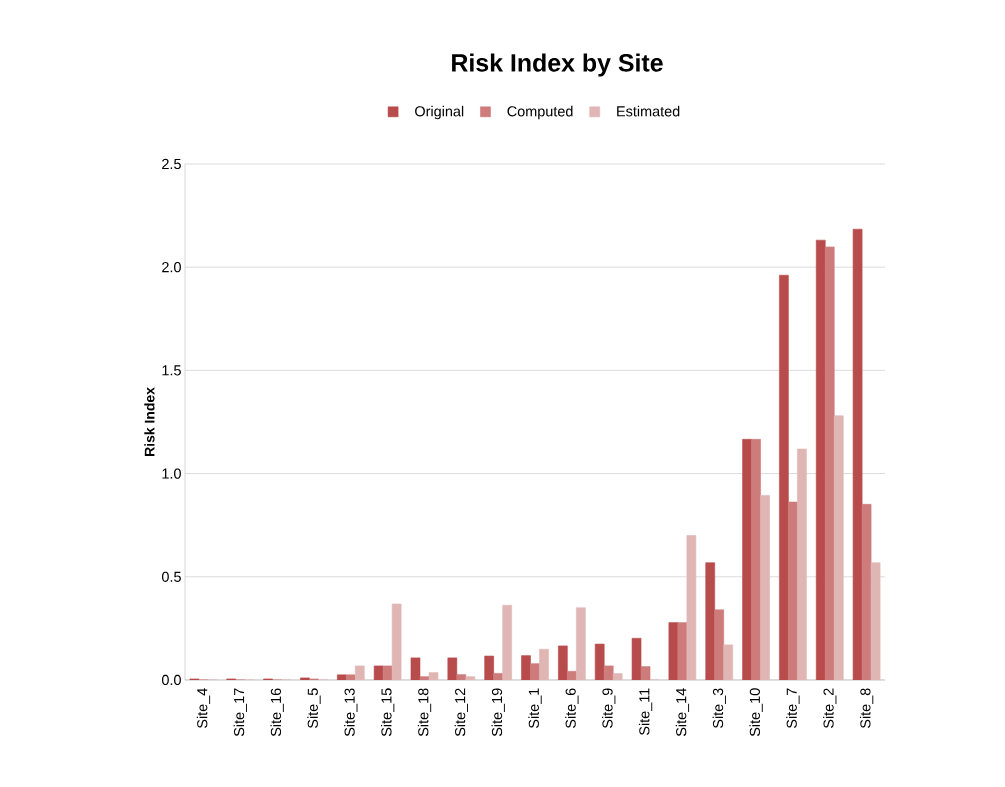  I want to click on y-tick-label: 2.0, so click(171, 267).